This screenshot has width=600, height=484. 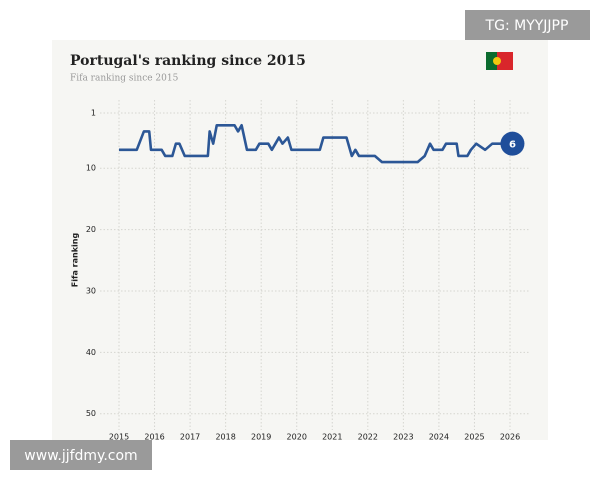 I want to click on chart-title: Portugal's ranking since 2015, so click(x=188, y=61).